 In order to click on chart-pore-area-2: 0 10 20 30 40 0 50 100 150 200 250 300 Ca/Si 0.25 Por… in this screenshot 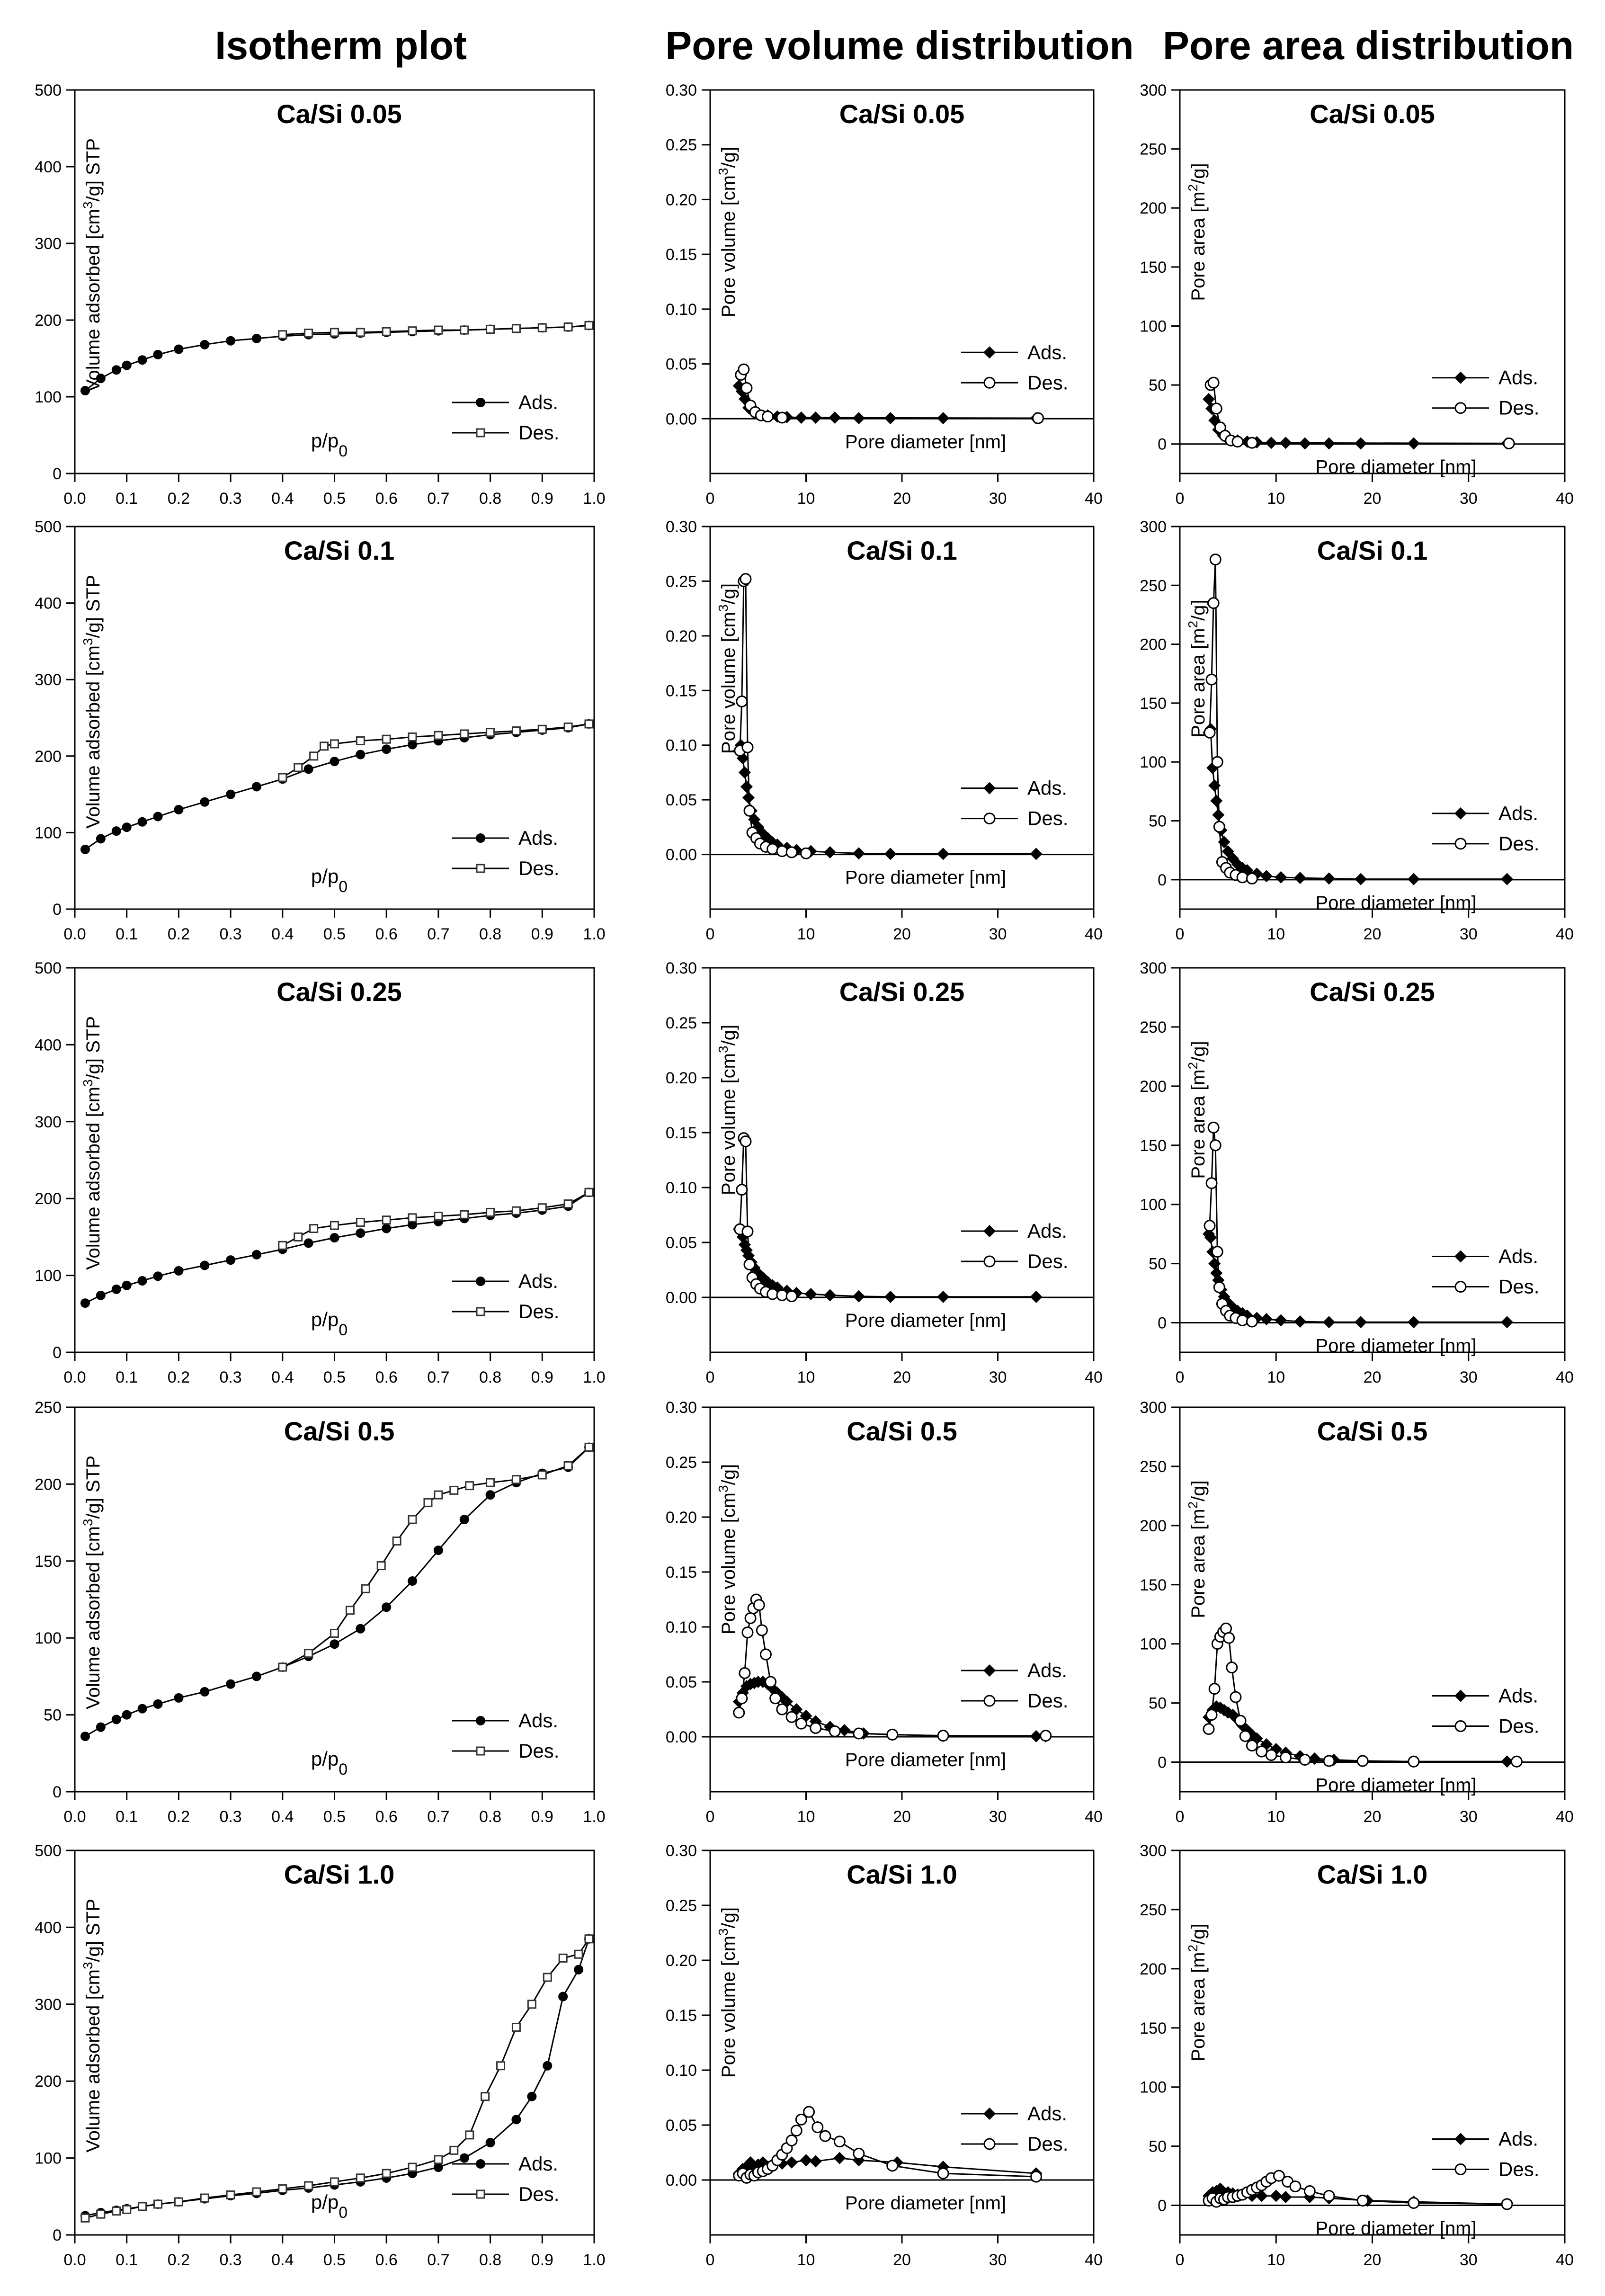, I will do `click(1357, 1172)`.